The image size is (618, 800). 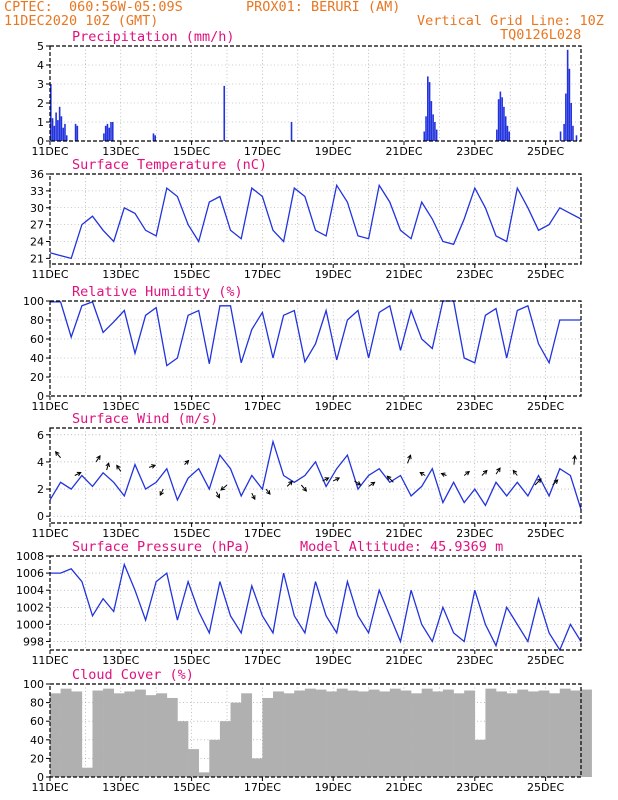 I want to click on header-line2-left: 11DEC2020 10Z (GMT), so click(x=81, y=21).